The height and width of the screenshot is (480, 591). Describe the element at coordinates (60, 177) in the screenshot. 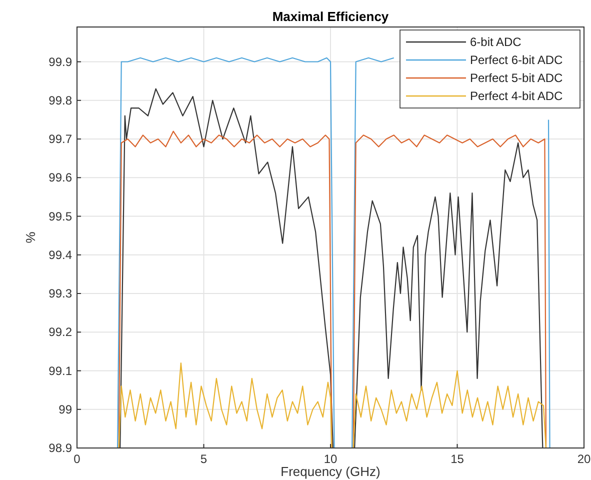

I see `y-tick-label: 99.6` at that location.